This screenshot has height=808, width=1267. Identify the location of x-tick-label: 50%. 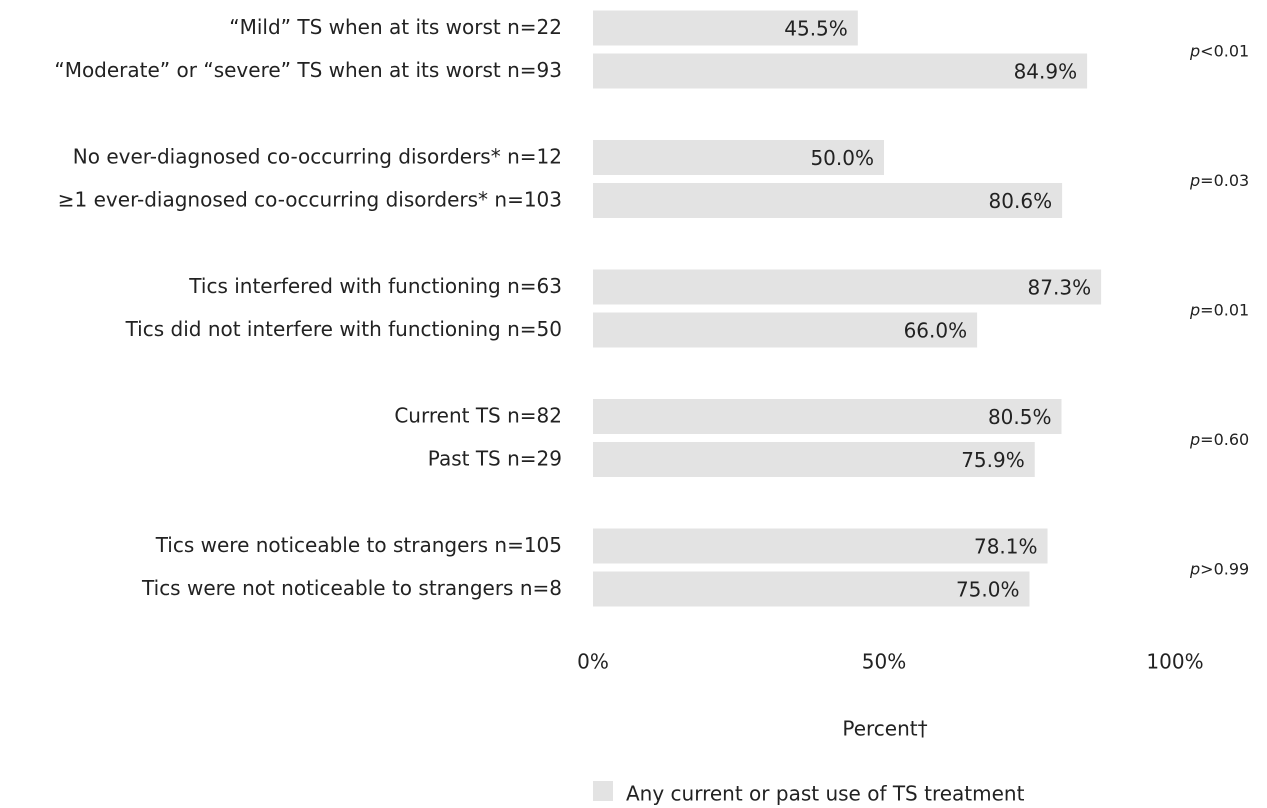
(884, 662).